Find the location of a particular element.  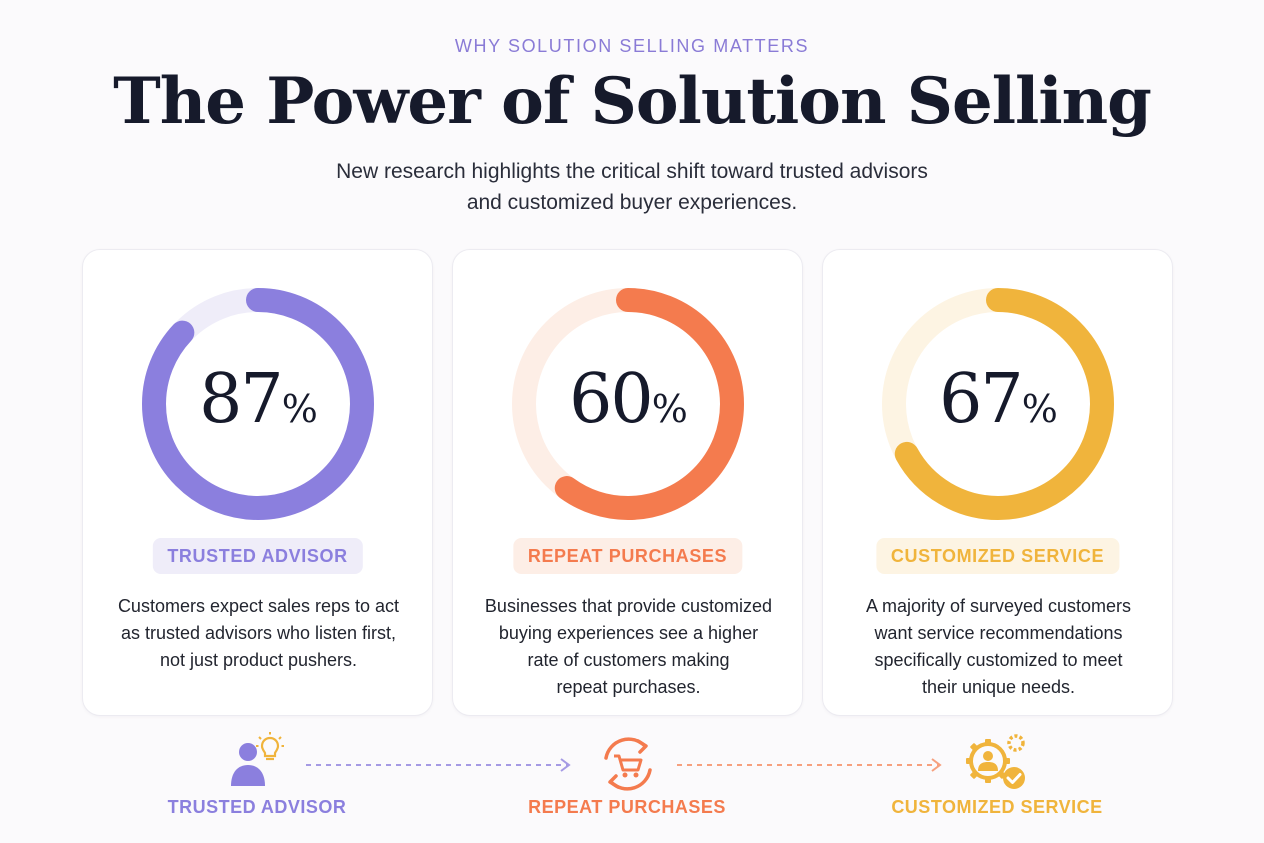

stat-value: 60% is located at coordinates (628, 399).